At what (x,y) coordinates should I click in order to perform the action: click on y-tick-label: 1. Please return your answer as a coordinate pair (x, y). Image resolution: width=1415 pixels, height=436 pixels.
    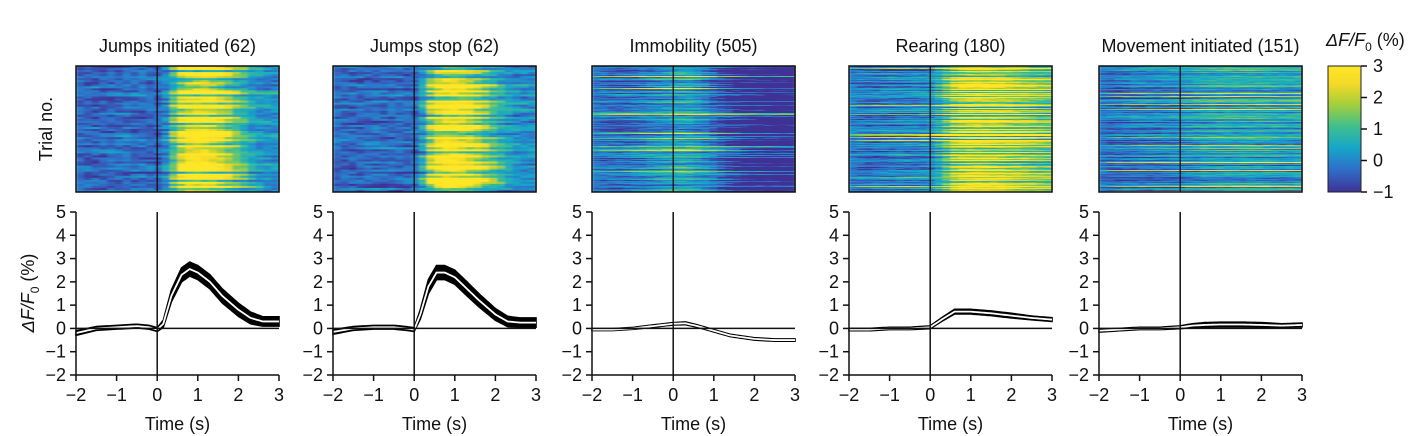
    Looking at the image, I should click on (61, 305).